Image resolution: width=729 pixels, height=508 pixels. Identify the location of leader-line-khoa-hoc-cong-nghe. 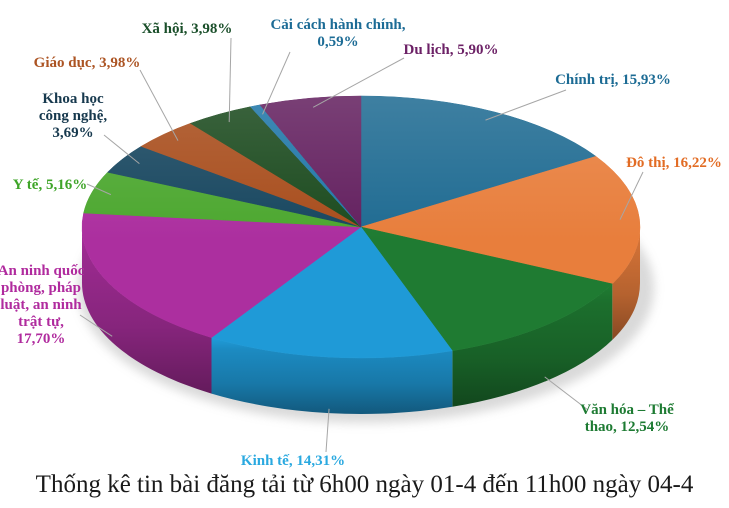
(121, 149).